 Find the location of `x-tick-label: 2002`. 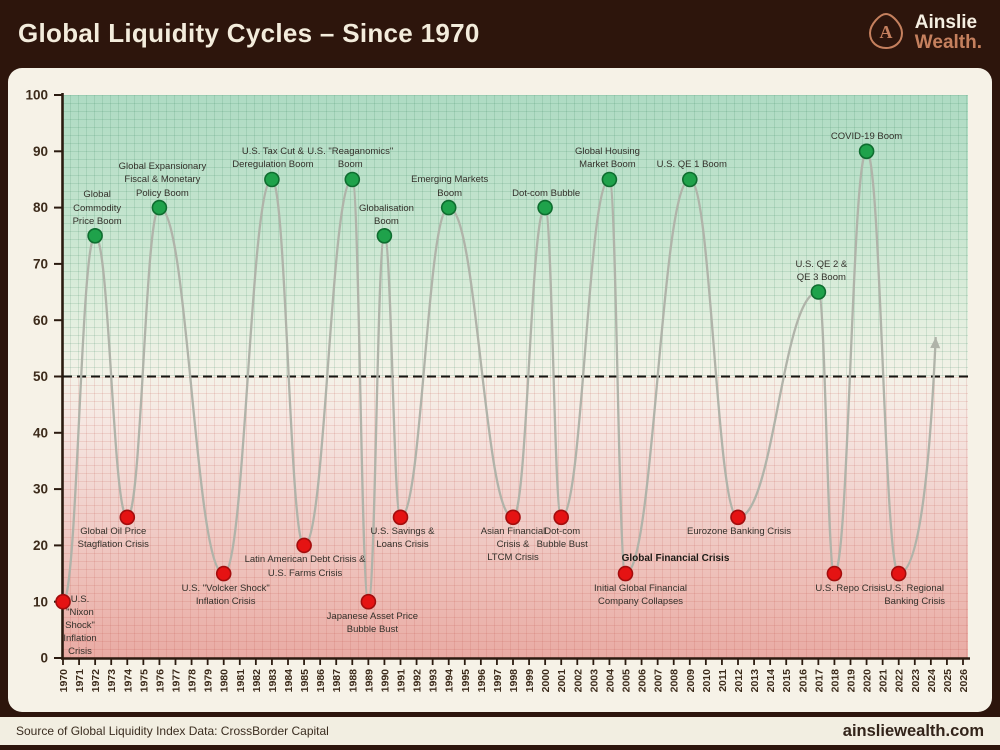

x-tick-label: 2002 is located at coordinates (578, 681).